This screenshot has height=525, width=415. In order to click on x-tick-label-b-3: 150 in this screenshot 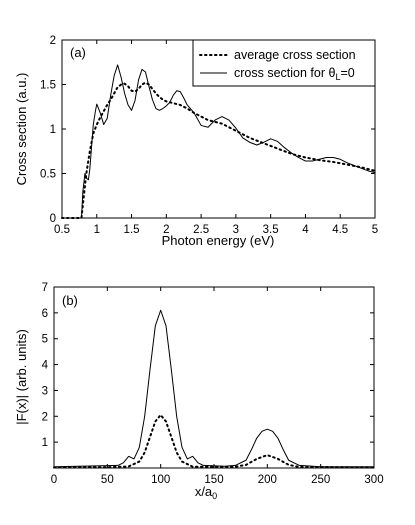, I will do `click(213, 480)`.